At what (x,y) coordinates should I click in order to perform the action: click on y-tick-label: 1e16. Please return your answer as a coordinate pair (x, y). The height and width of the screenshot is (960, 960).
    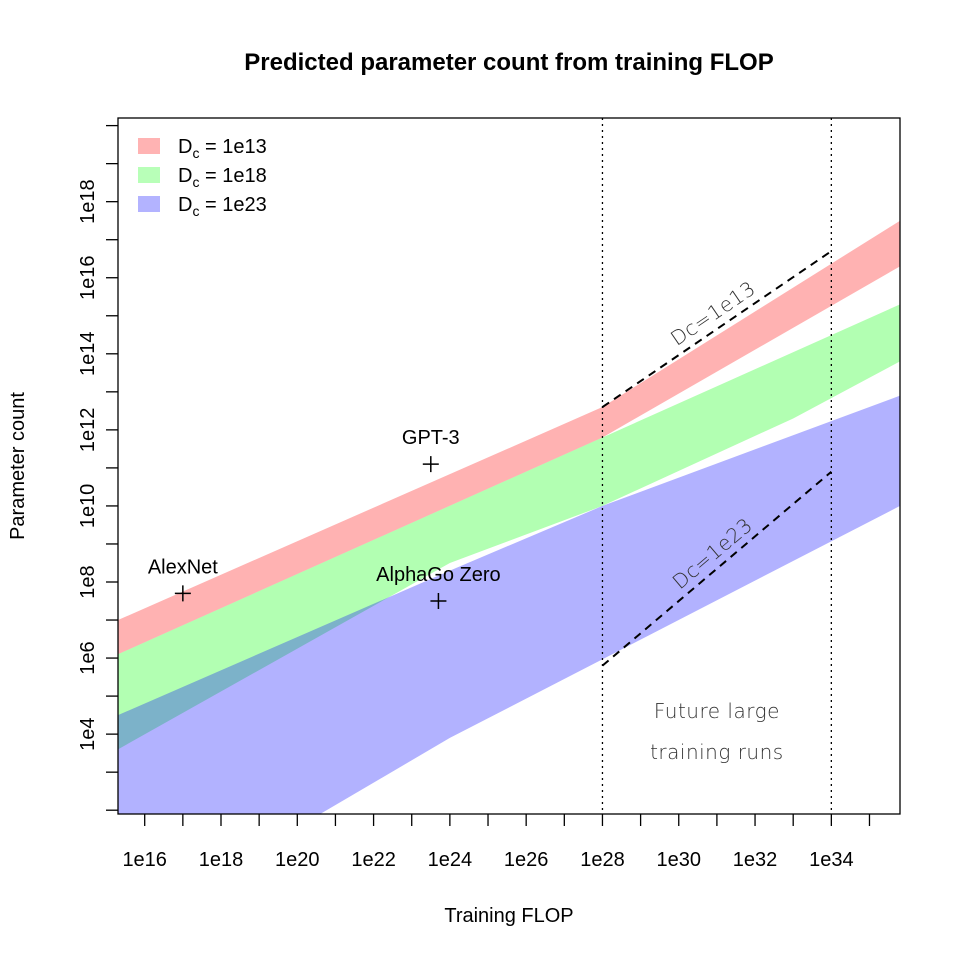
    Looking at the image, I should click on (88, 277).